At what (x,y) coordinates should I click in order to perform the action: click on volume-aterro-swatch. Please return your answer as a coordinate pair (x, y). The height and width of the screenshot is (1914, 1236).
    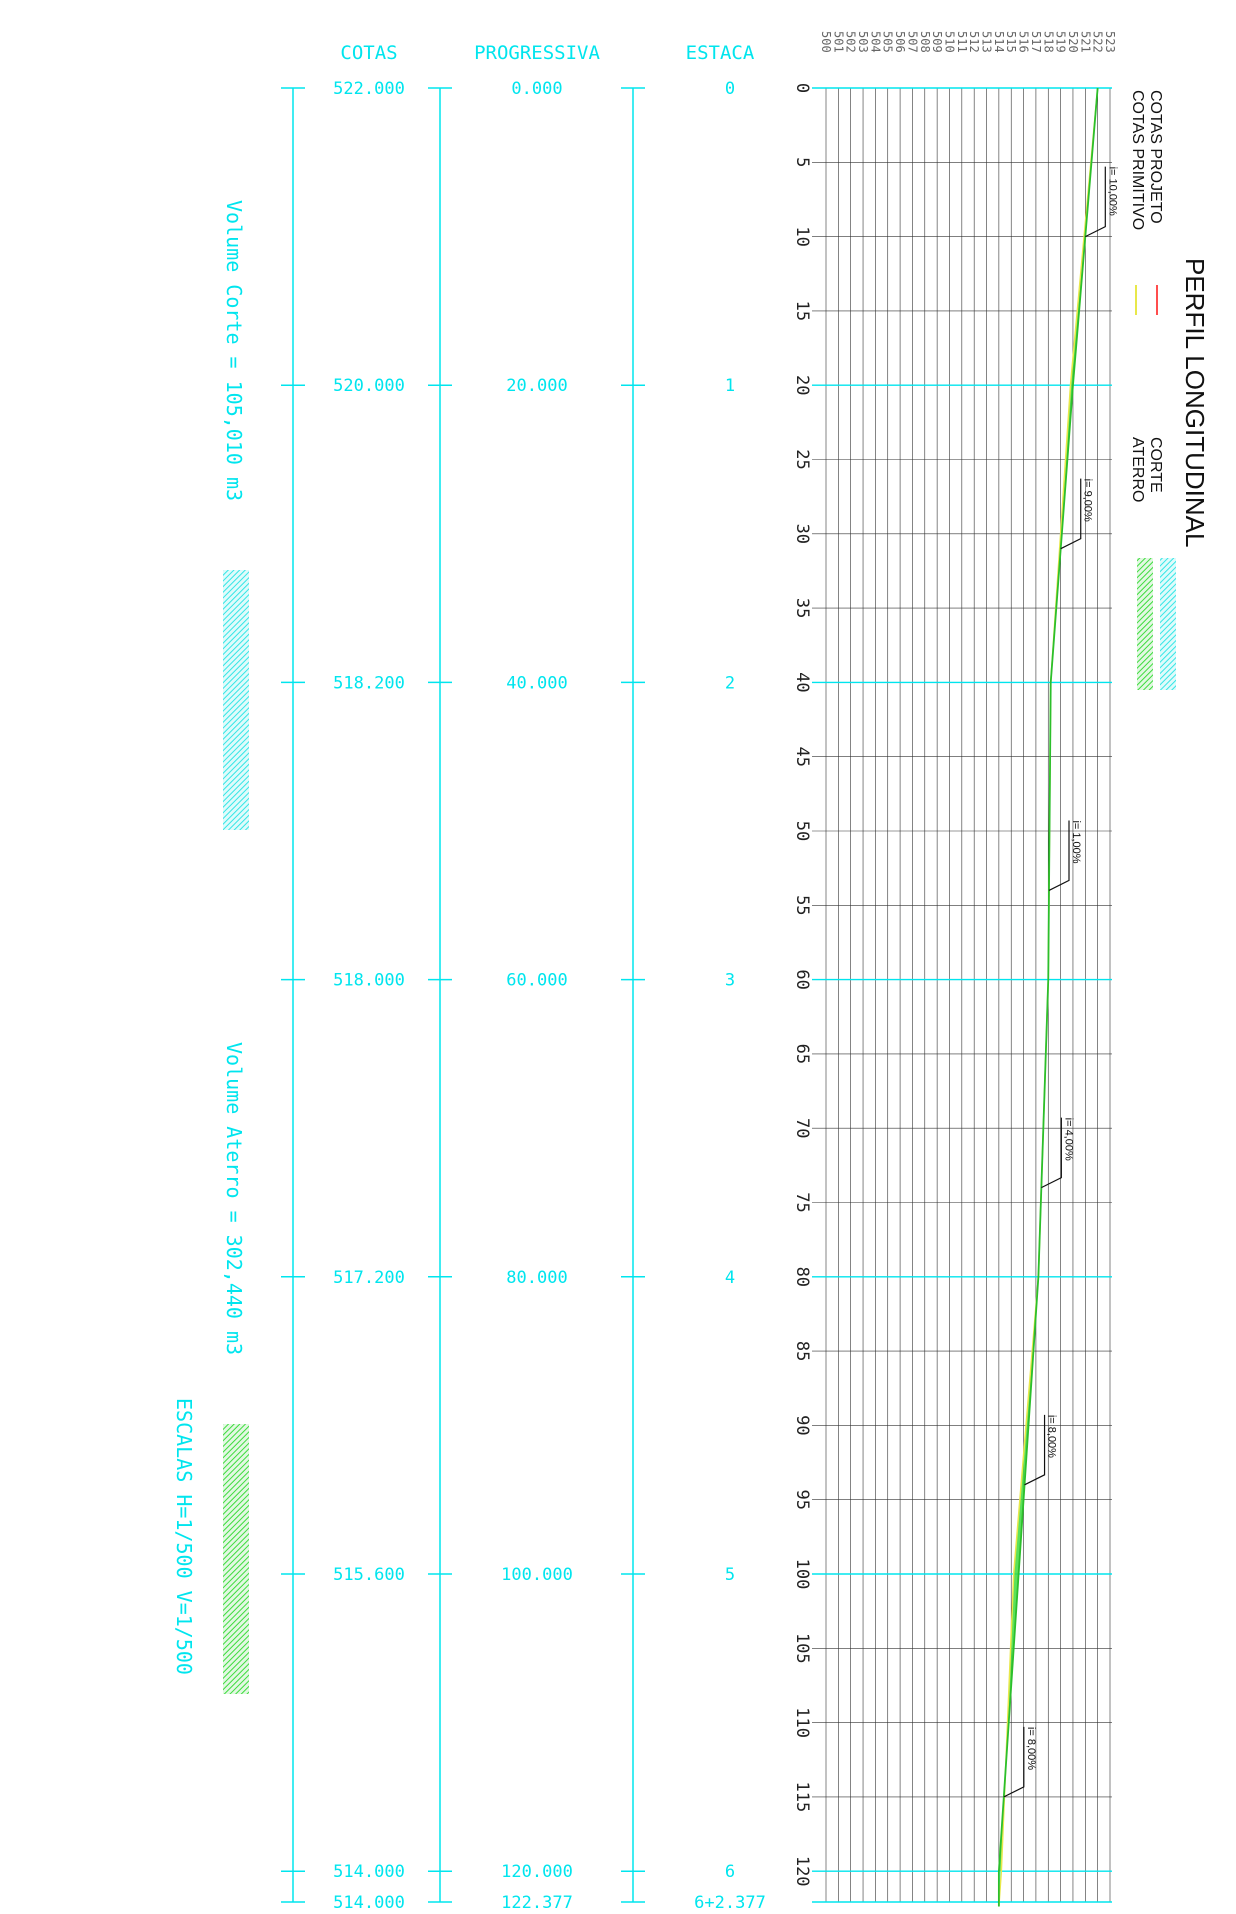
    Looking at the image, I should click on (236, 1559).